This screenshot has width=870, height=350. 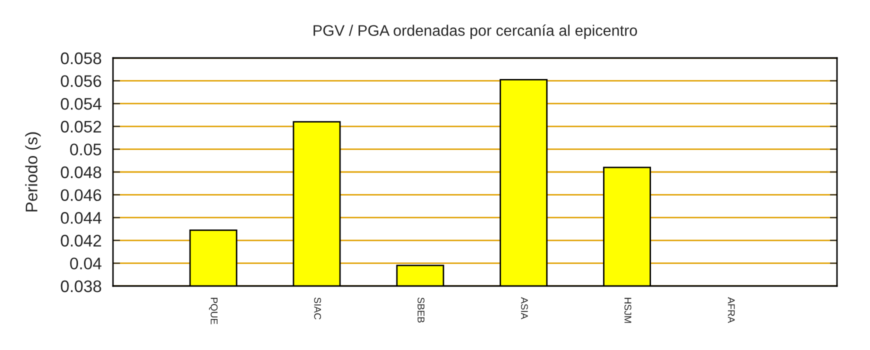 What do you see at coordinates (81, 81) in the screenshot?
I see `y-tick-label: 0.056` at bounding box center [81, 81].